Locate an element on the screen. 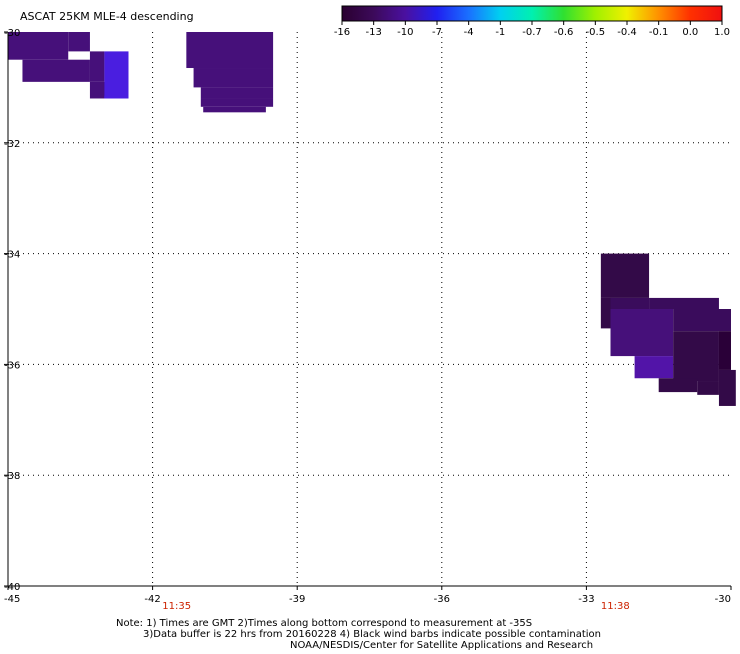  colorbar-label: -16 is located at coordinates (342, 32).